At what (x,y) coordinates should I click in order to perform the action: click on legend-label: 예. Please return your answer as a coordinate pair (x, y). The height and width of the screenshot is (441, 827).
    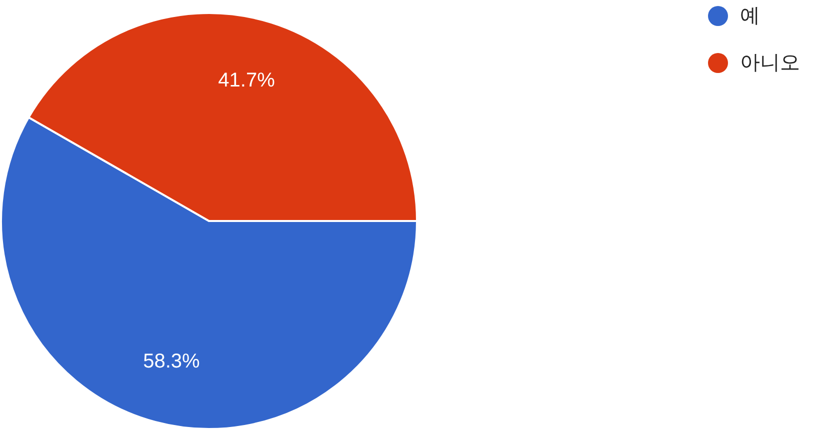
    Looking at the image, I should click on (750, 16).